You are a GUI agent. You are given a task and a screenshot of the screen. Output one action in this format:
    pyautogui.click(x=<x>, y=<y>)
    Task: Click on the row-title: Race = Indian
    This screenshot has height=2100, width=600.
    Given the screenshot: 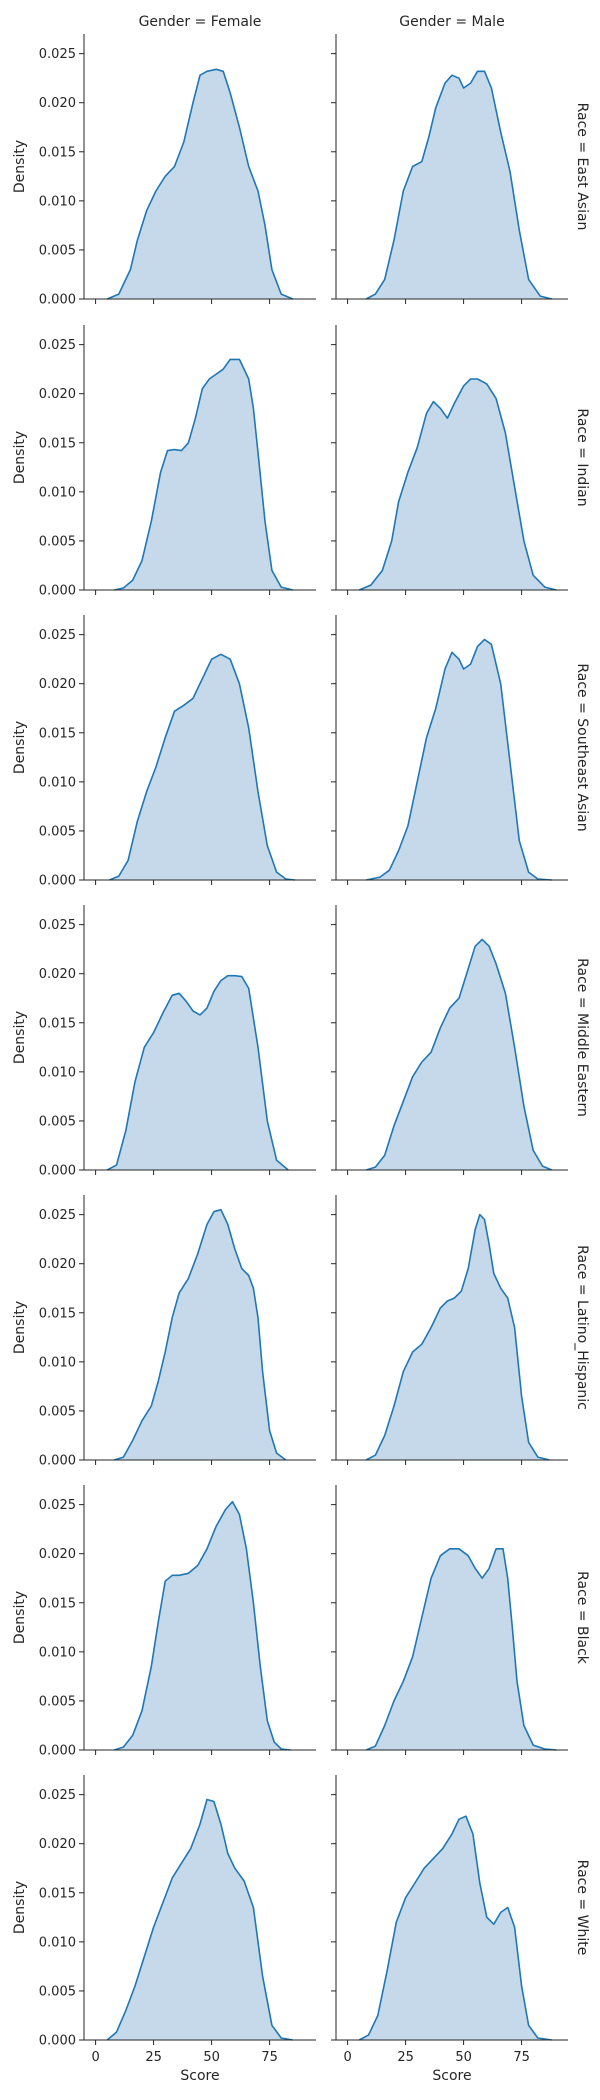 What is the action you would take?
    pyautogui.click(x=582, y=457)
    